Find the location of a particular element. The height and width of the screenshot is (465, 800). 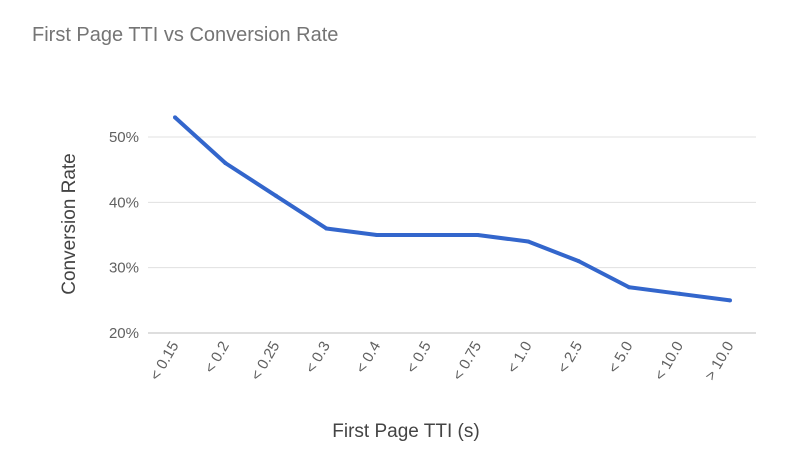

y-tick-label: 30% is located at coordinates (124, 268).